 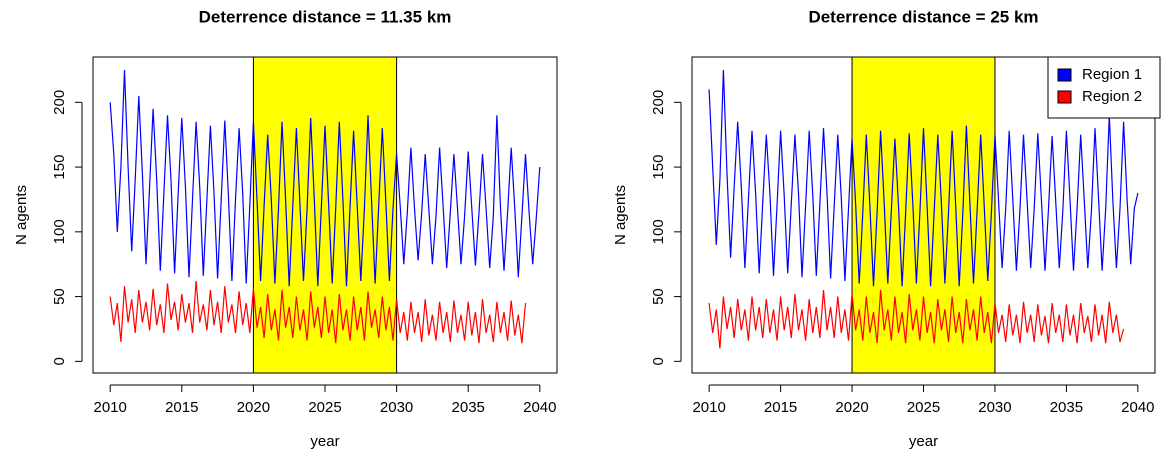 What do you see at coordinates (923, 16) in the screenshot?
I see `chart-title: Deterrence distance = 25 km` at bounding box center [923, 16].